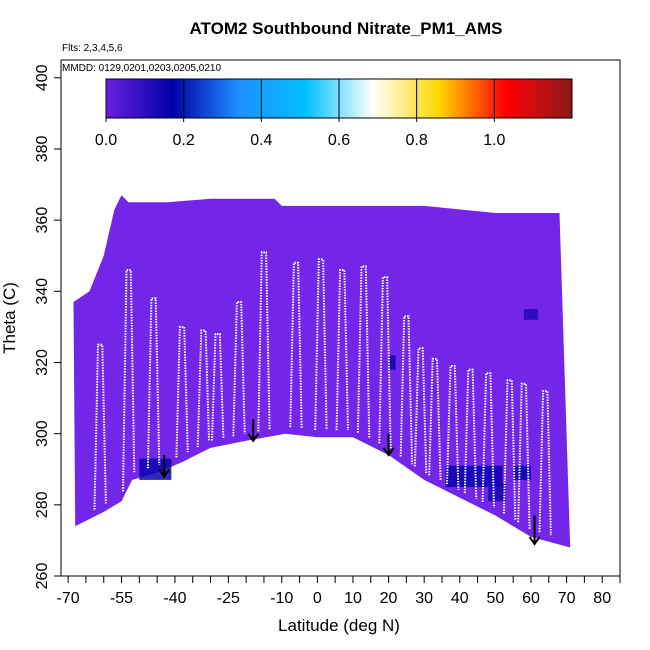 The height and width of the screenshot is (650, 650). Describe the element at coordinates (261, 140) in the screenshot. I see `colorbar-tick-label: 0.4` at that location.